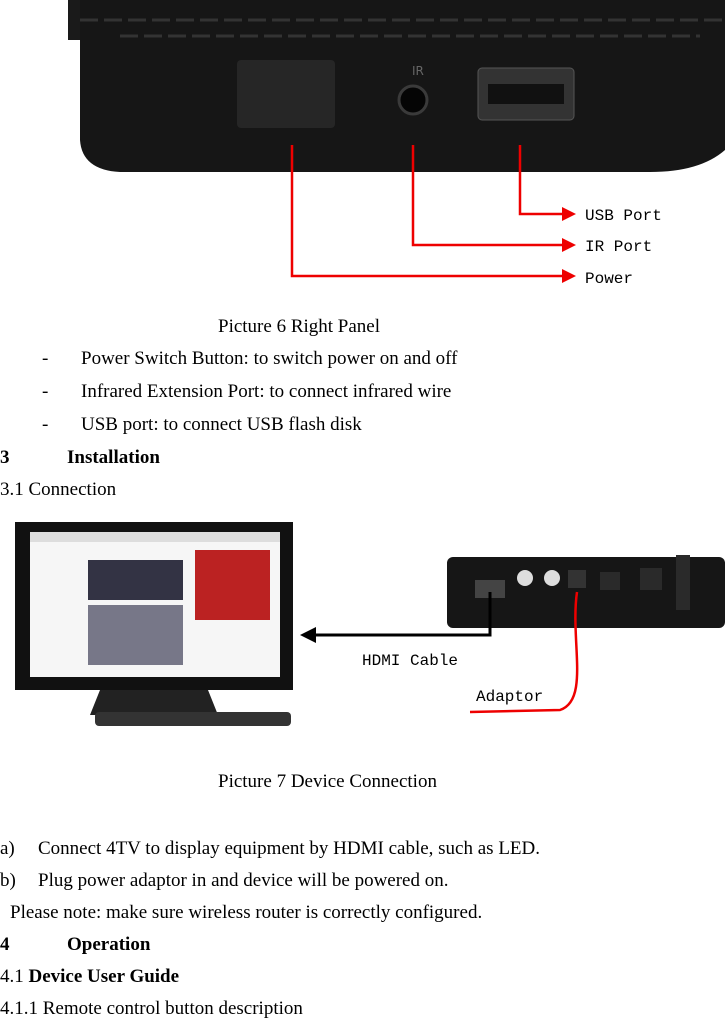 The height and width of the screenshot is (1021, 725). Describe the element at coordinates (109, 944) in the screenshot. I see `section-title: Operation` at that location.